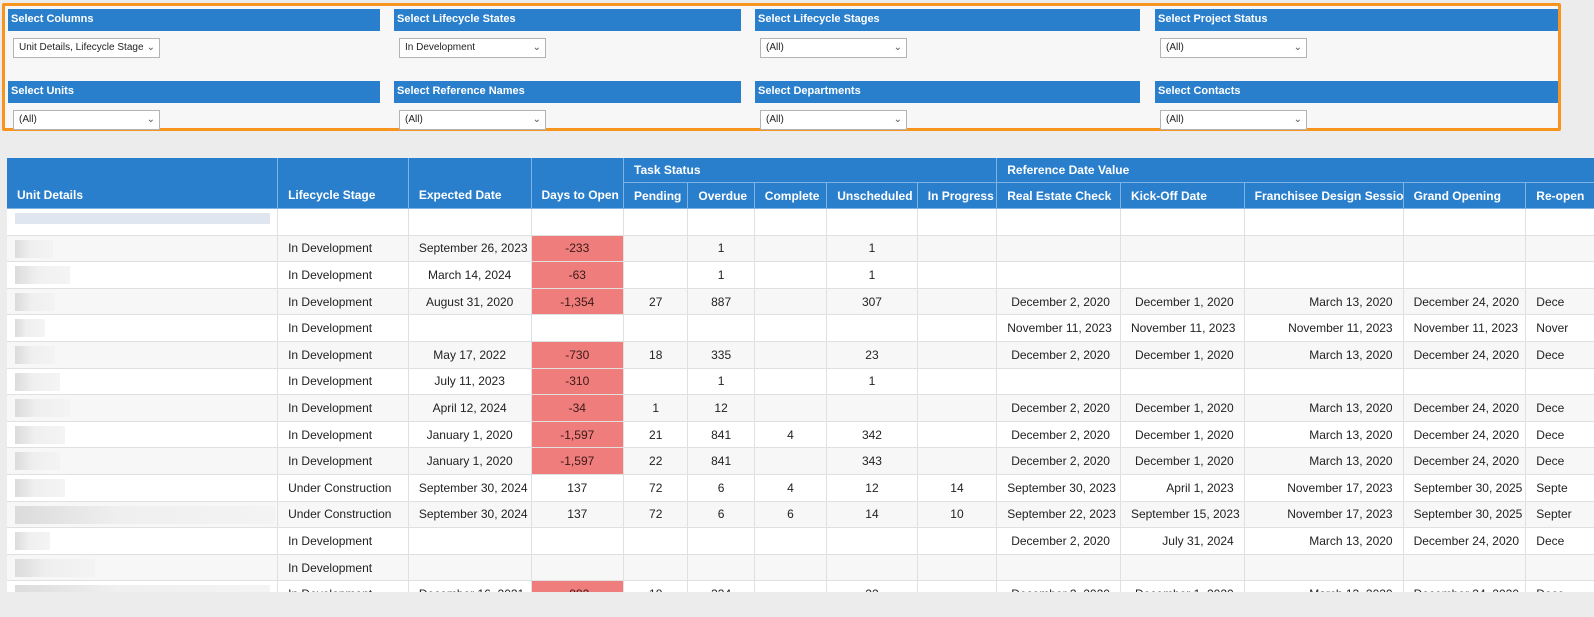  What do you see at coordinates (800, 222) in the screenshot?
I see `table-row` at bounding box center [800, 222].